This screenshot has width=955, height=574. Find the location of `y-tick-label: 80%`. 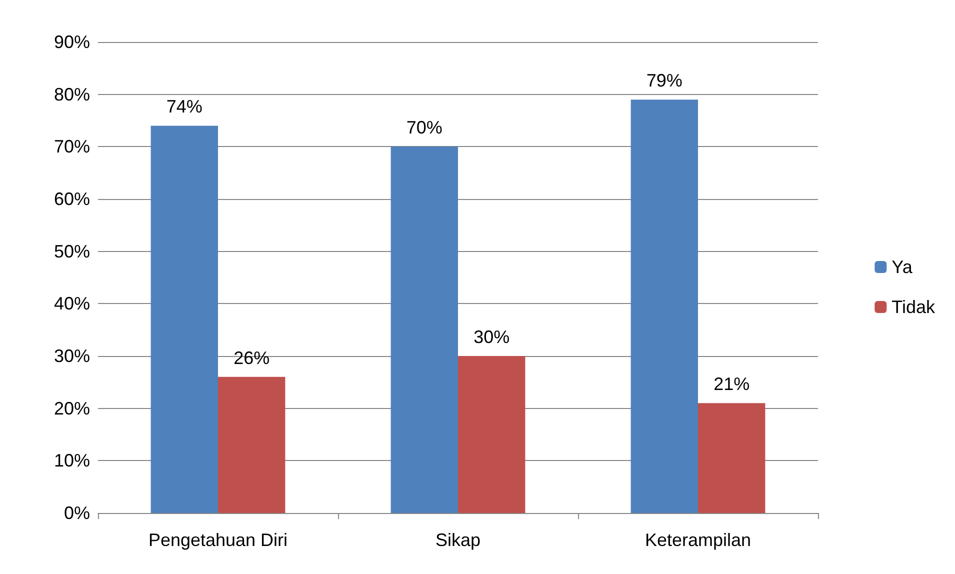

y-tick-label: 80% is located at coordinates (72, 94).